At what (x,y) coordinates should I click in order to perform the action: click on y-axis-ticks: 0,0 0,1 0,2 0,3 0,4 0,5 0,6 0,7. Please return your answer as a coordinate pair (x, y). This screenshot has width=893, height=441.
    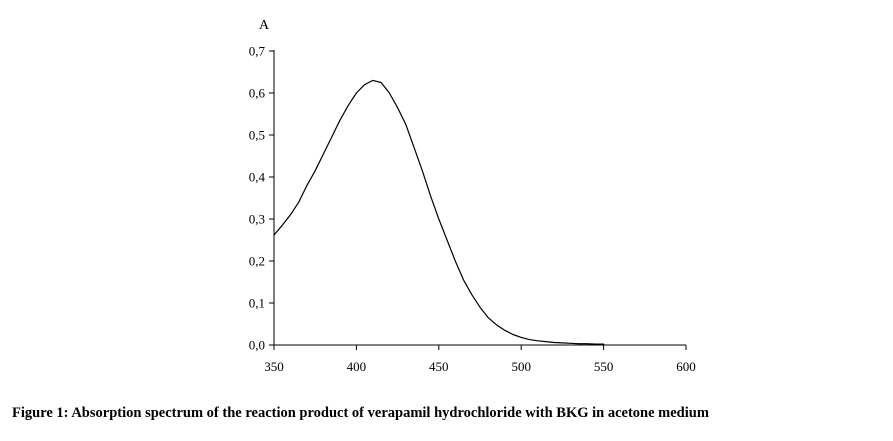
    Looking at the image, I should click on (261, 198).